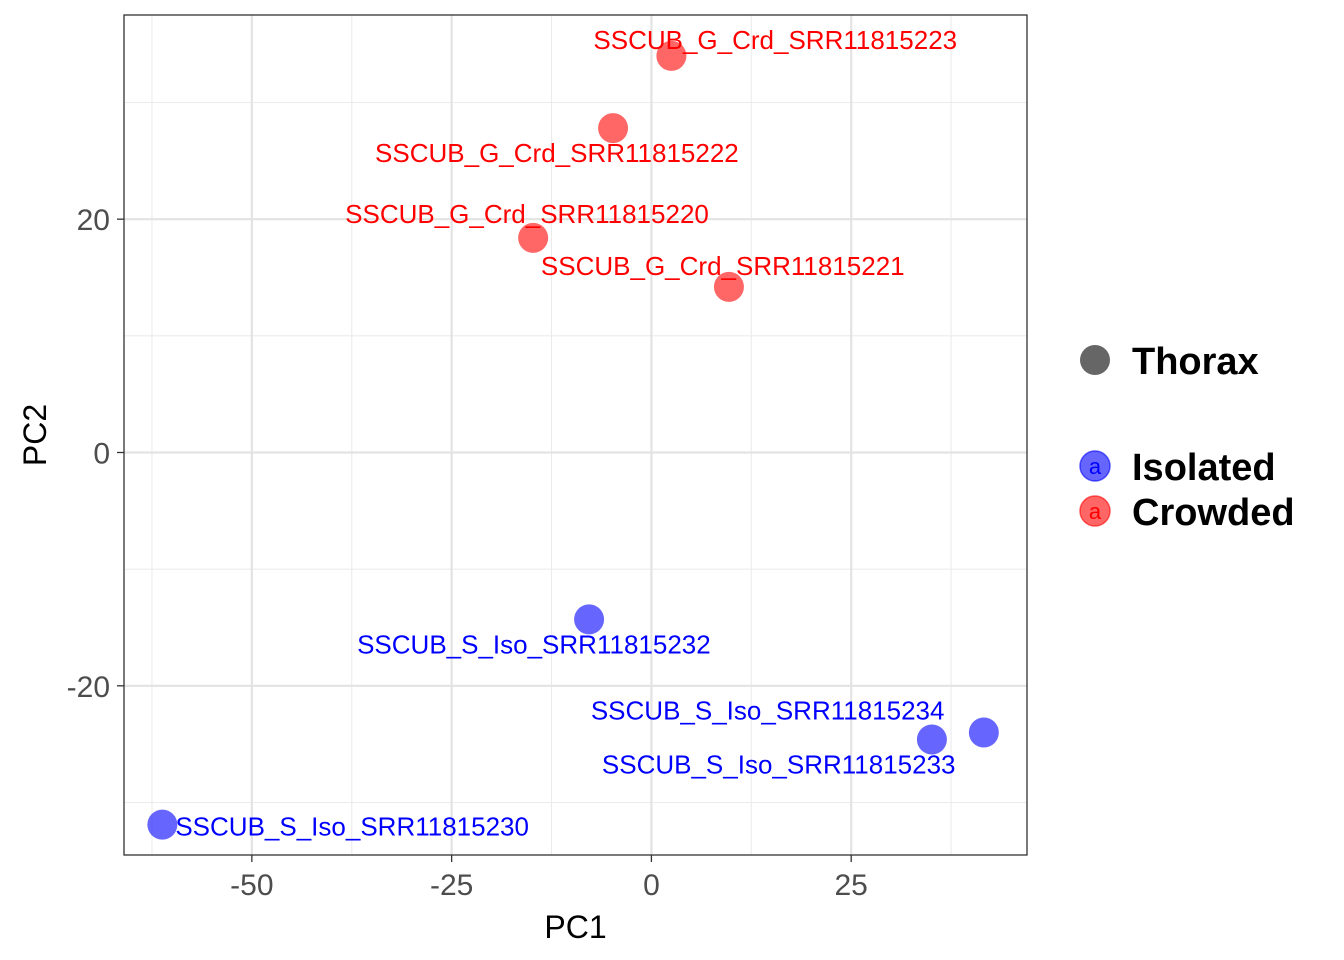 The width and height of the screenshot is (1344, 960). Describe the element at coordinates (527, 214) in the screenshot. I see `point-label: SSCUB_G_Crd_SRR11815220` at that location.